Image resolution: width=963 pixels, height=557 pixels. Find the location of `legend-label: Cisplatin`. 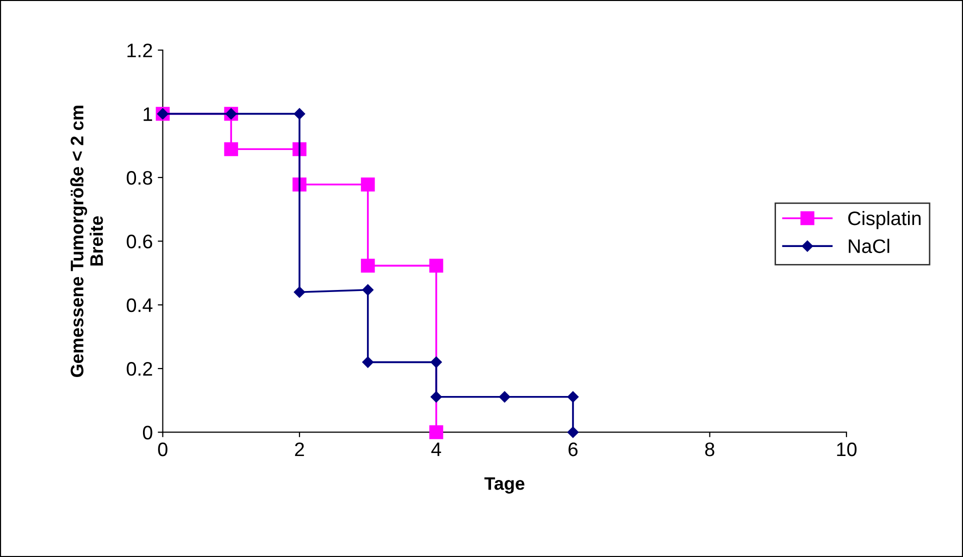

legend-label: Cisplatin is located at coordinates (884, 220).